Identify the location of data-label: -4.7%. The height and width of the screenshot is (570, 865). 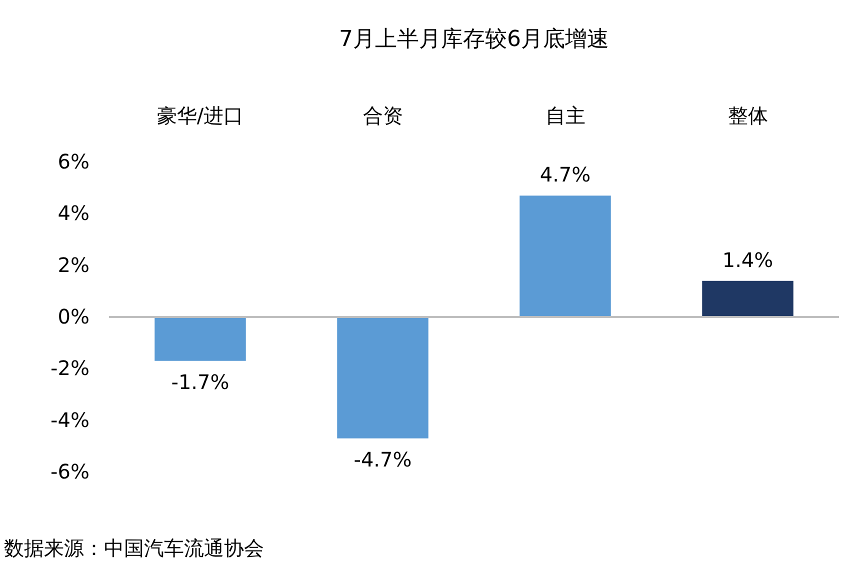
(383, 459).